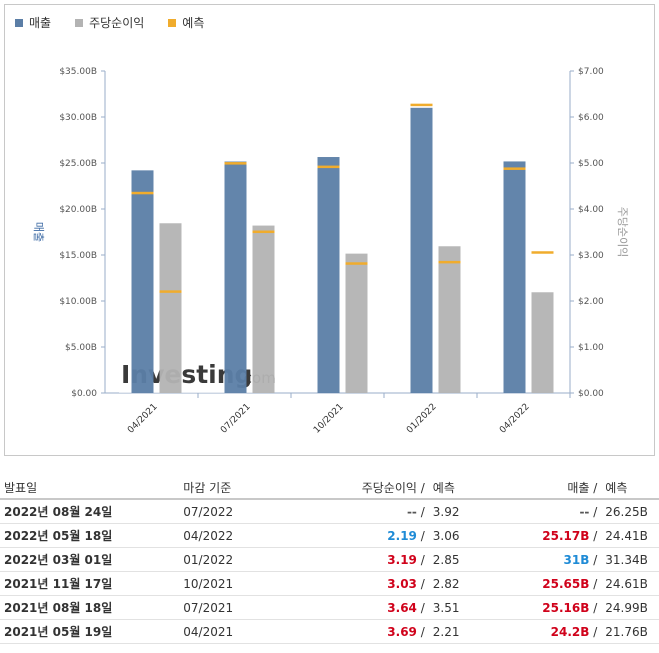 This screenshot has height=653, width=659. I want to click on row-eps-forecast: 3.51, so click(462, 607).